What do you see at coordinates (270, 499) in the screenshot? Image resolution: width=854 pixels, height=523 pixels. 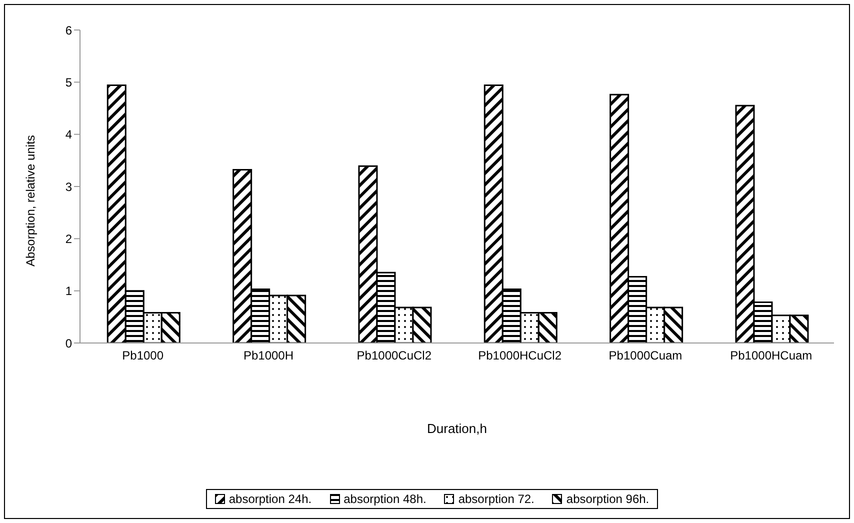 I see `legend-label: absorption 24h.` at bounding box center [270, 499].